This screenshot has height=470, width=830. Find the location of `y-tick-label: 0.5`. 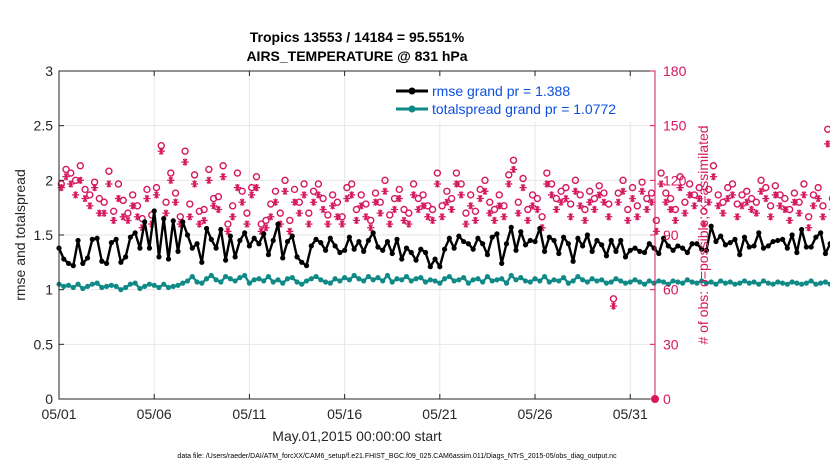

y-tick-label: 0.5 is located at coordinates (44, 344).